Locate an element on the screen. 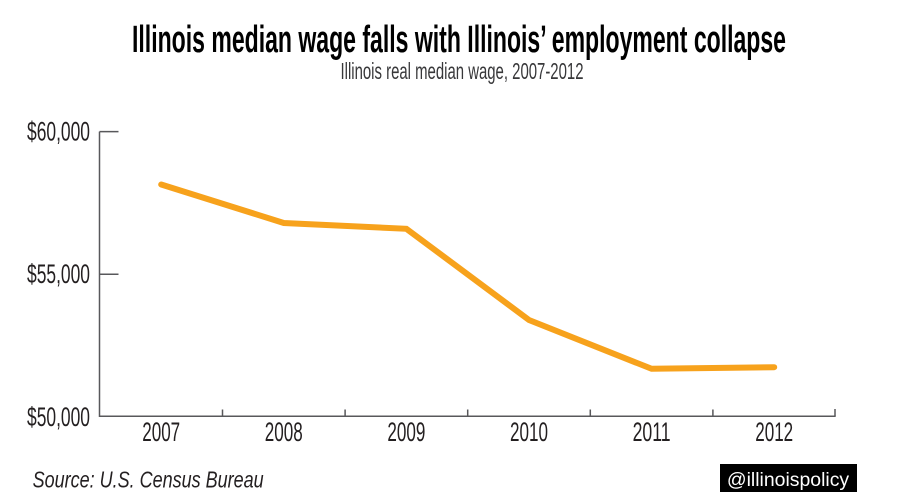 This screenshot has width=900, height=500. svg-text: $60,000 is located at coordinates (58, 132).